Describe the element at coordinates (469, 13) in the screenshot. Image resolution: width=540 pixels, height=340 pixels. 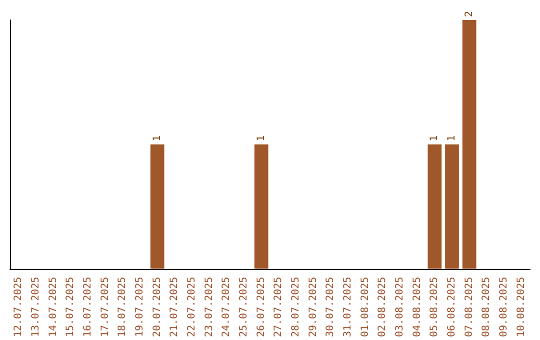
I see `data-label: 2` at that location.